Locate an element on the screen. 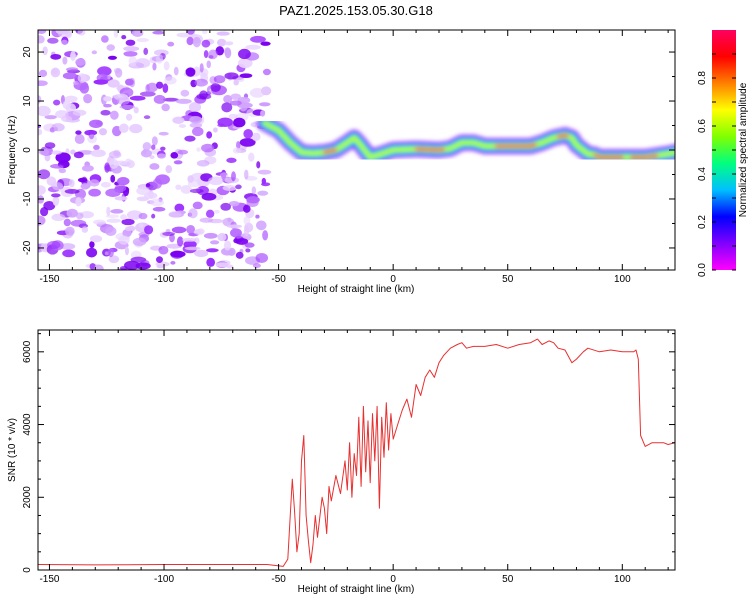 The height and width of the screenshot is (600, 750). y-tick-label: -10 is located at coordinates (27, 198).